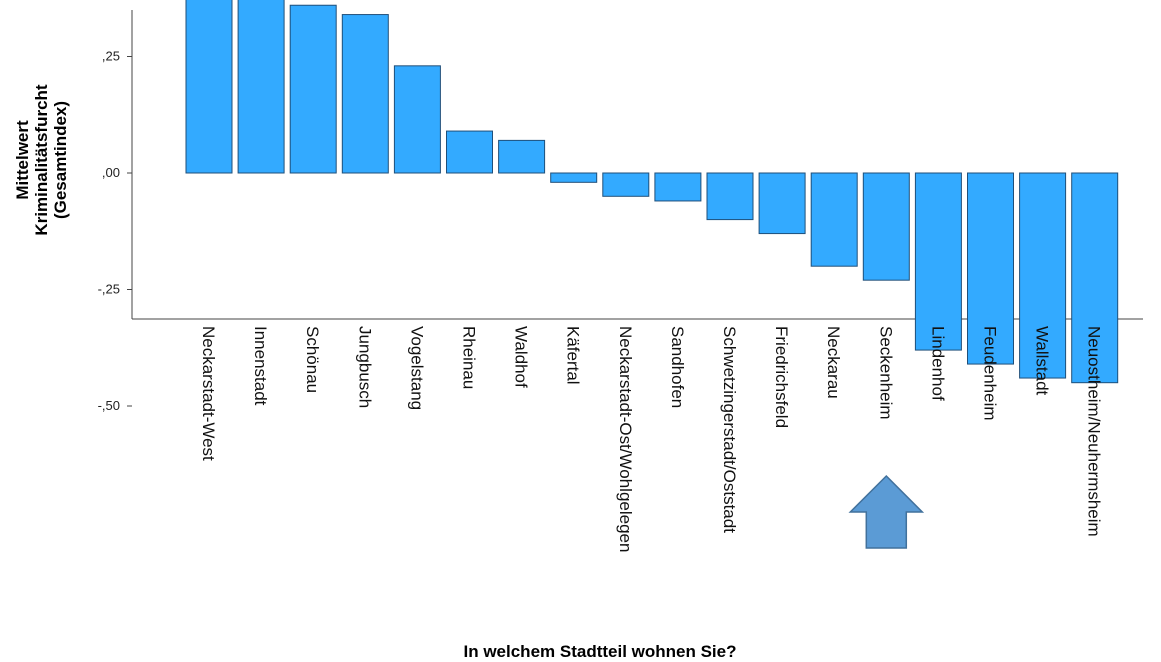 This screenshot has width=1161, height=662. Describe the element at coordinates (22, 160) in the screenshot. I see `y-axis-title-line: Mittelwert` at that location.